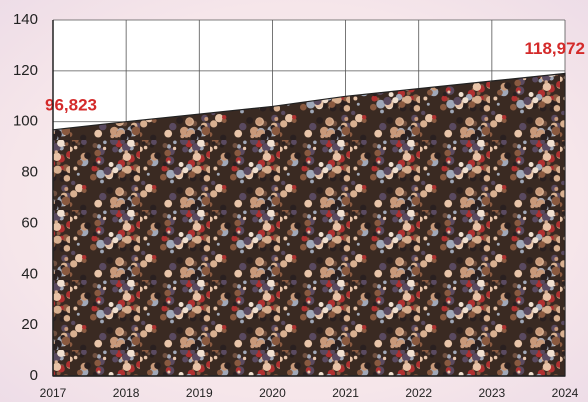 The height and width of the screenshot is (402, 588). Describe the element at coordinates (53, 393) in the screenshot. I see `x-tick-label: 2017` at that location.